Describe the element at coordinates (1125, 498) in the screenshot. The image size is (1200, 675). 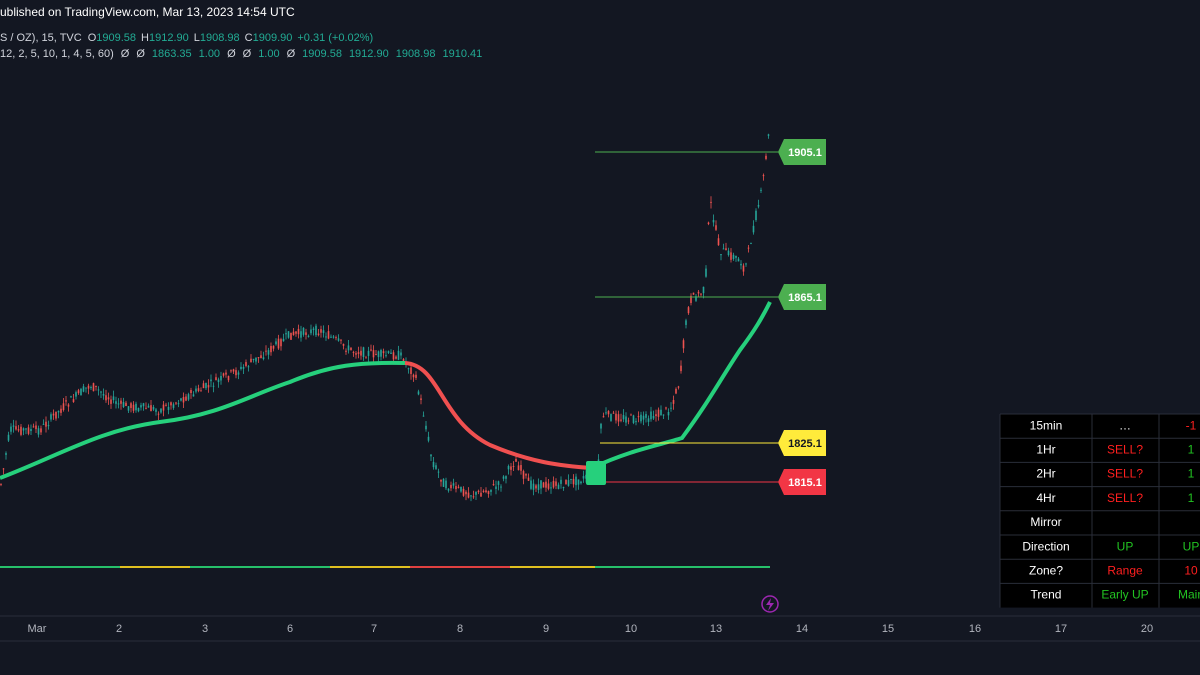
I see `table-cell: SELL?` at that location.